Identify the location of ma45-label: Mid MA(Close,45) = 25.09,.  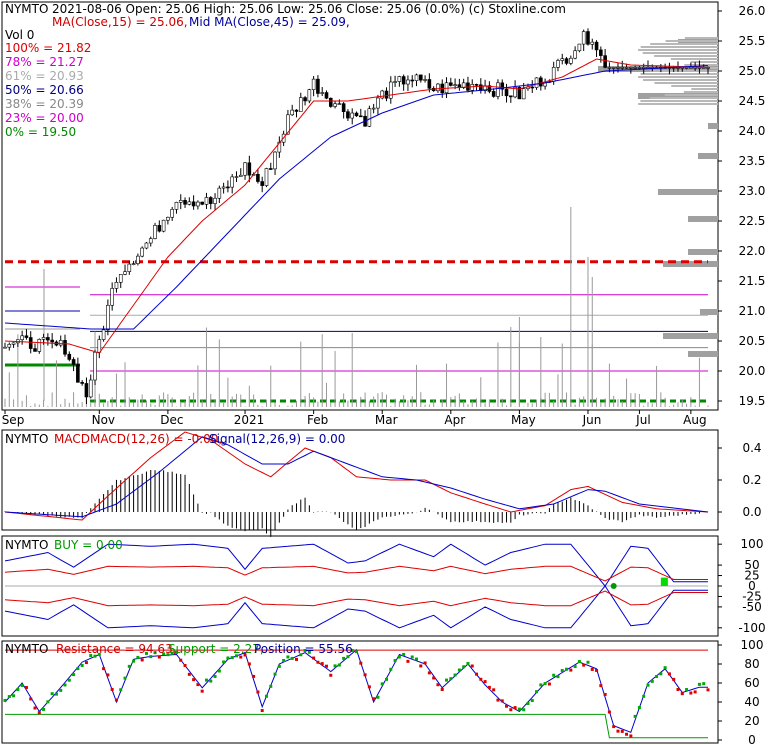
(269, 22).